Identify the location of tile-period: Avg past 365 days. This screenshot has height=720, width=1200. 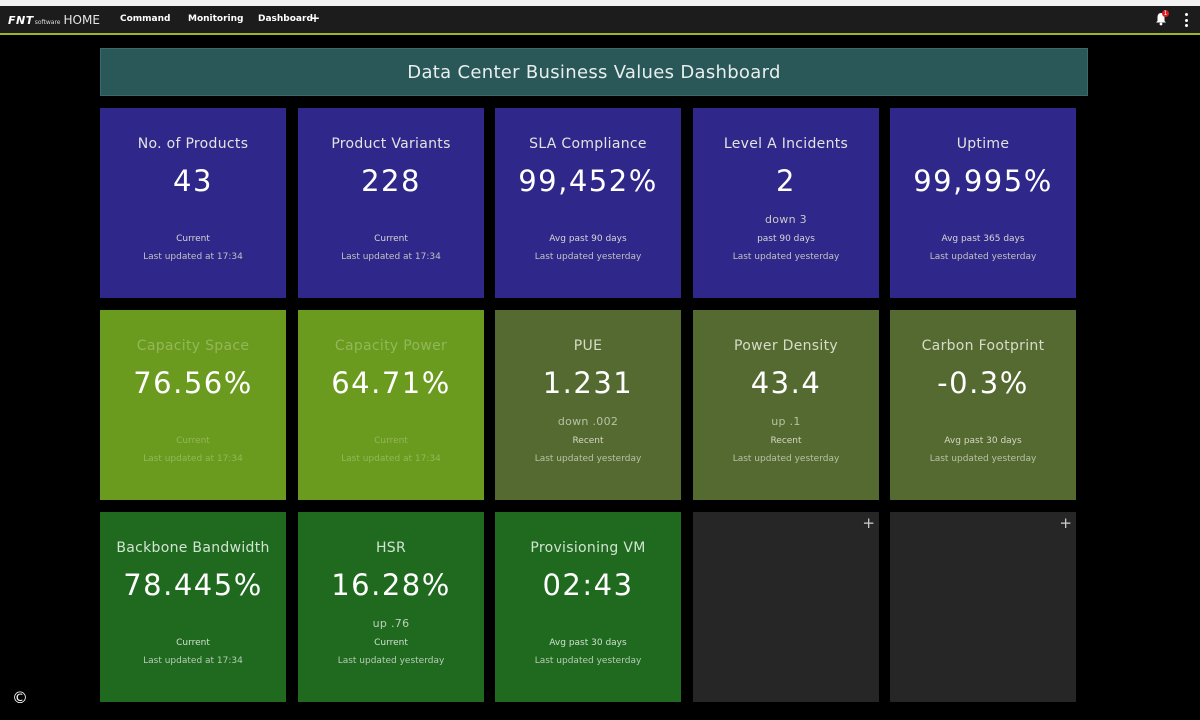
(983, 239).